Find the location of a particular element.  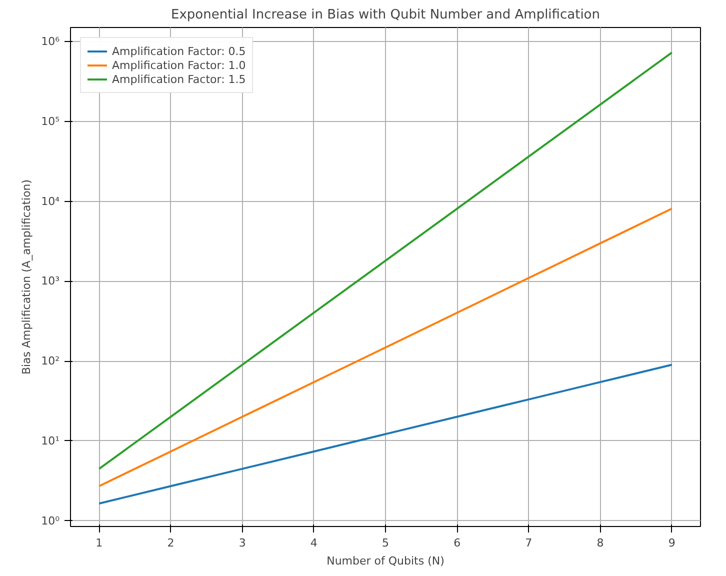

x-tick-label: 9 is located at coordinates (672, 543).